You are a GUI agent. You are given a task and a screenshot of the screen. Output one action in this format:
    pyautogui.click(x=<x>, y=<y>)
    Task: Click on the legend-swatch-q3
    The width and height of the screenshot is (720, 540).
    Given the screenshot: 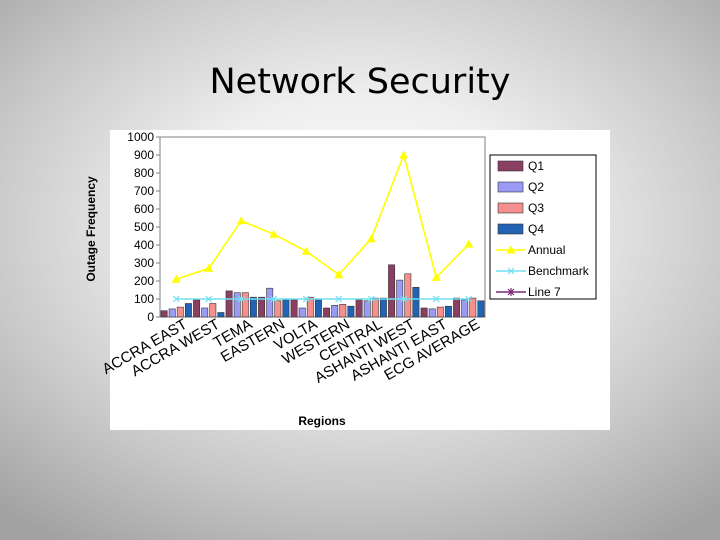 What is the action you would take?
    pyautogui.click(x=510, y=208)
    